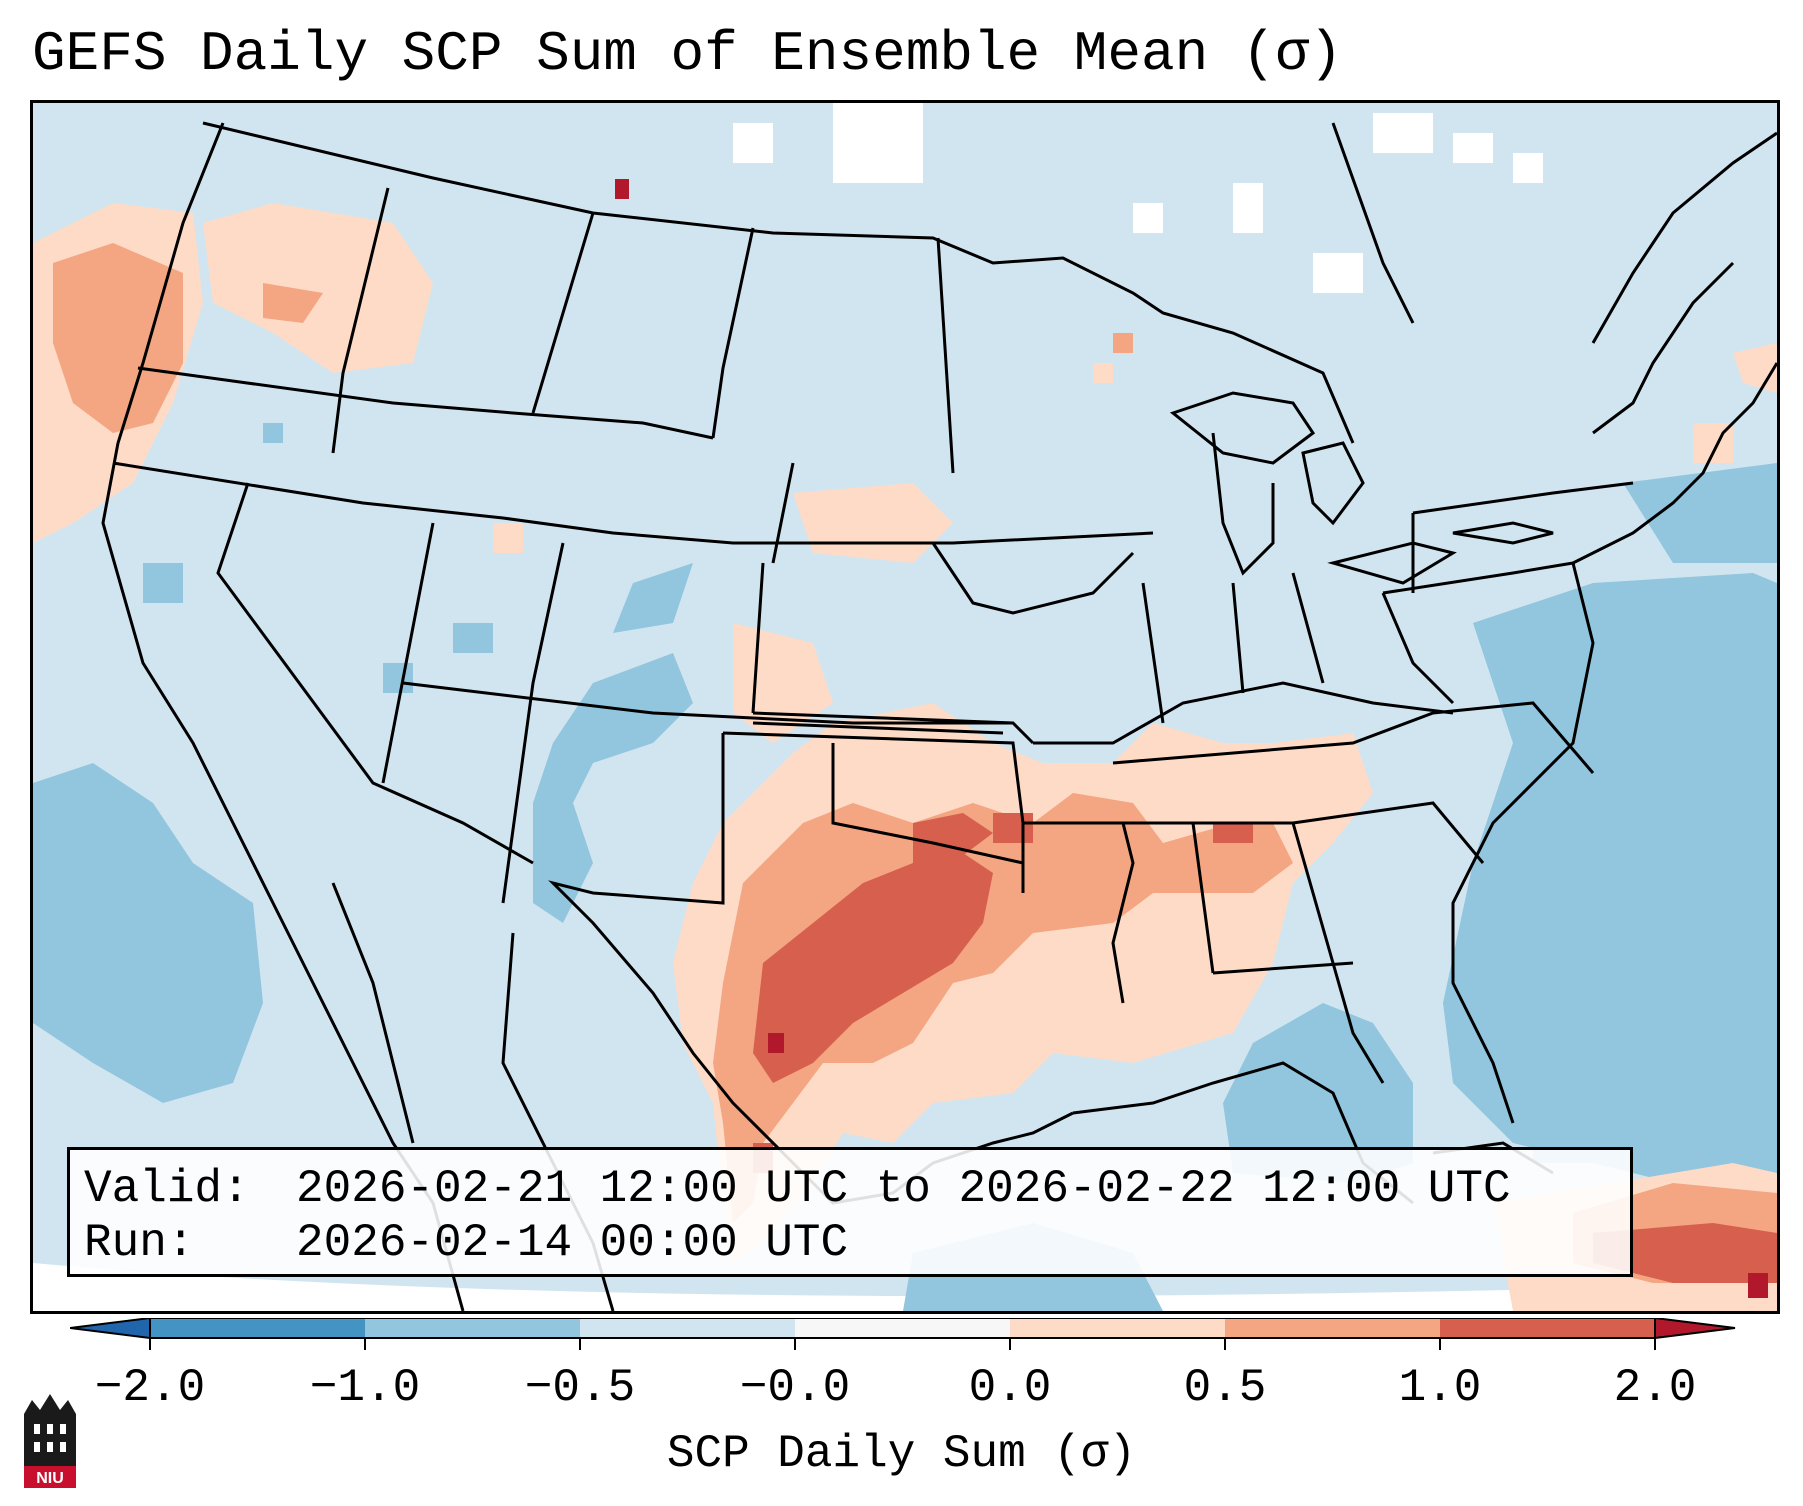 The image size is (1803, 1506). What do you see at coordinates (1010, 1388) in the screenshot?
I see `colorbar-tick-label: 0.0` at bounding box center [1010, 1388].